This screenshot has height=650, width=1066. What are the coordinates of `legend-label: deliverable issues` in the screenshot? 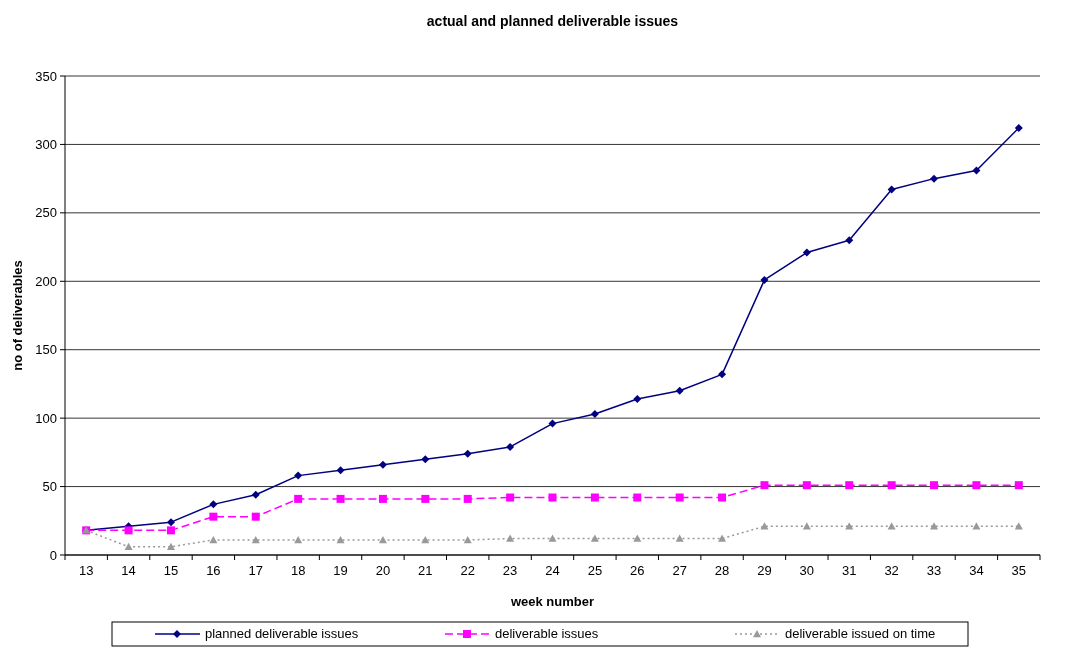 It's located at (547, 633).